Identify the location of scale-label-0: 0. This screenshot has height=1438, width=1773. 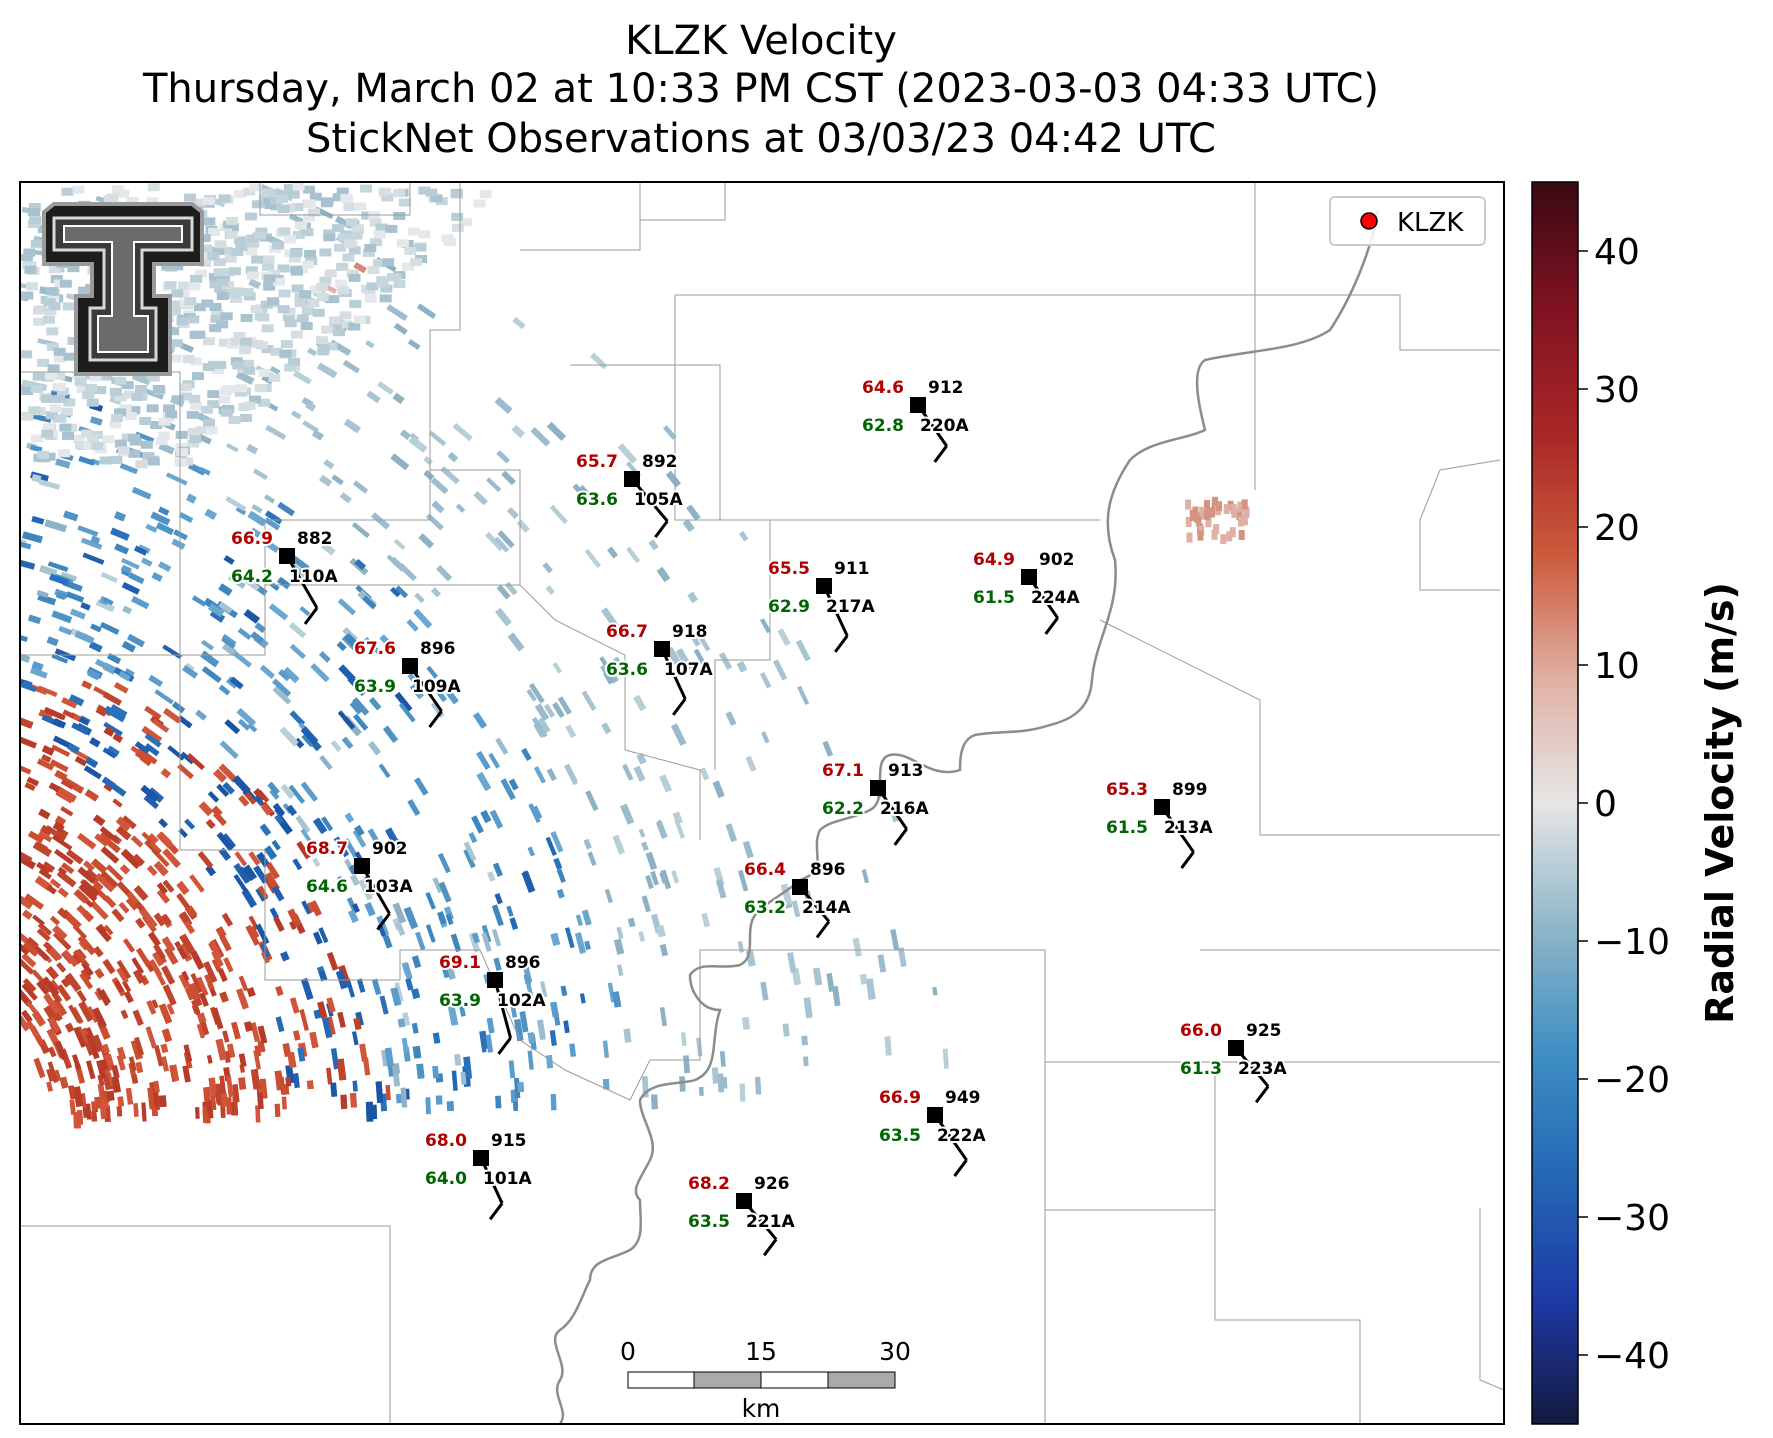
(628, 1351).